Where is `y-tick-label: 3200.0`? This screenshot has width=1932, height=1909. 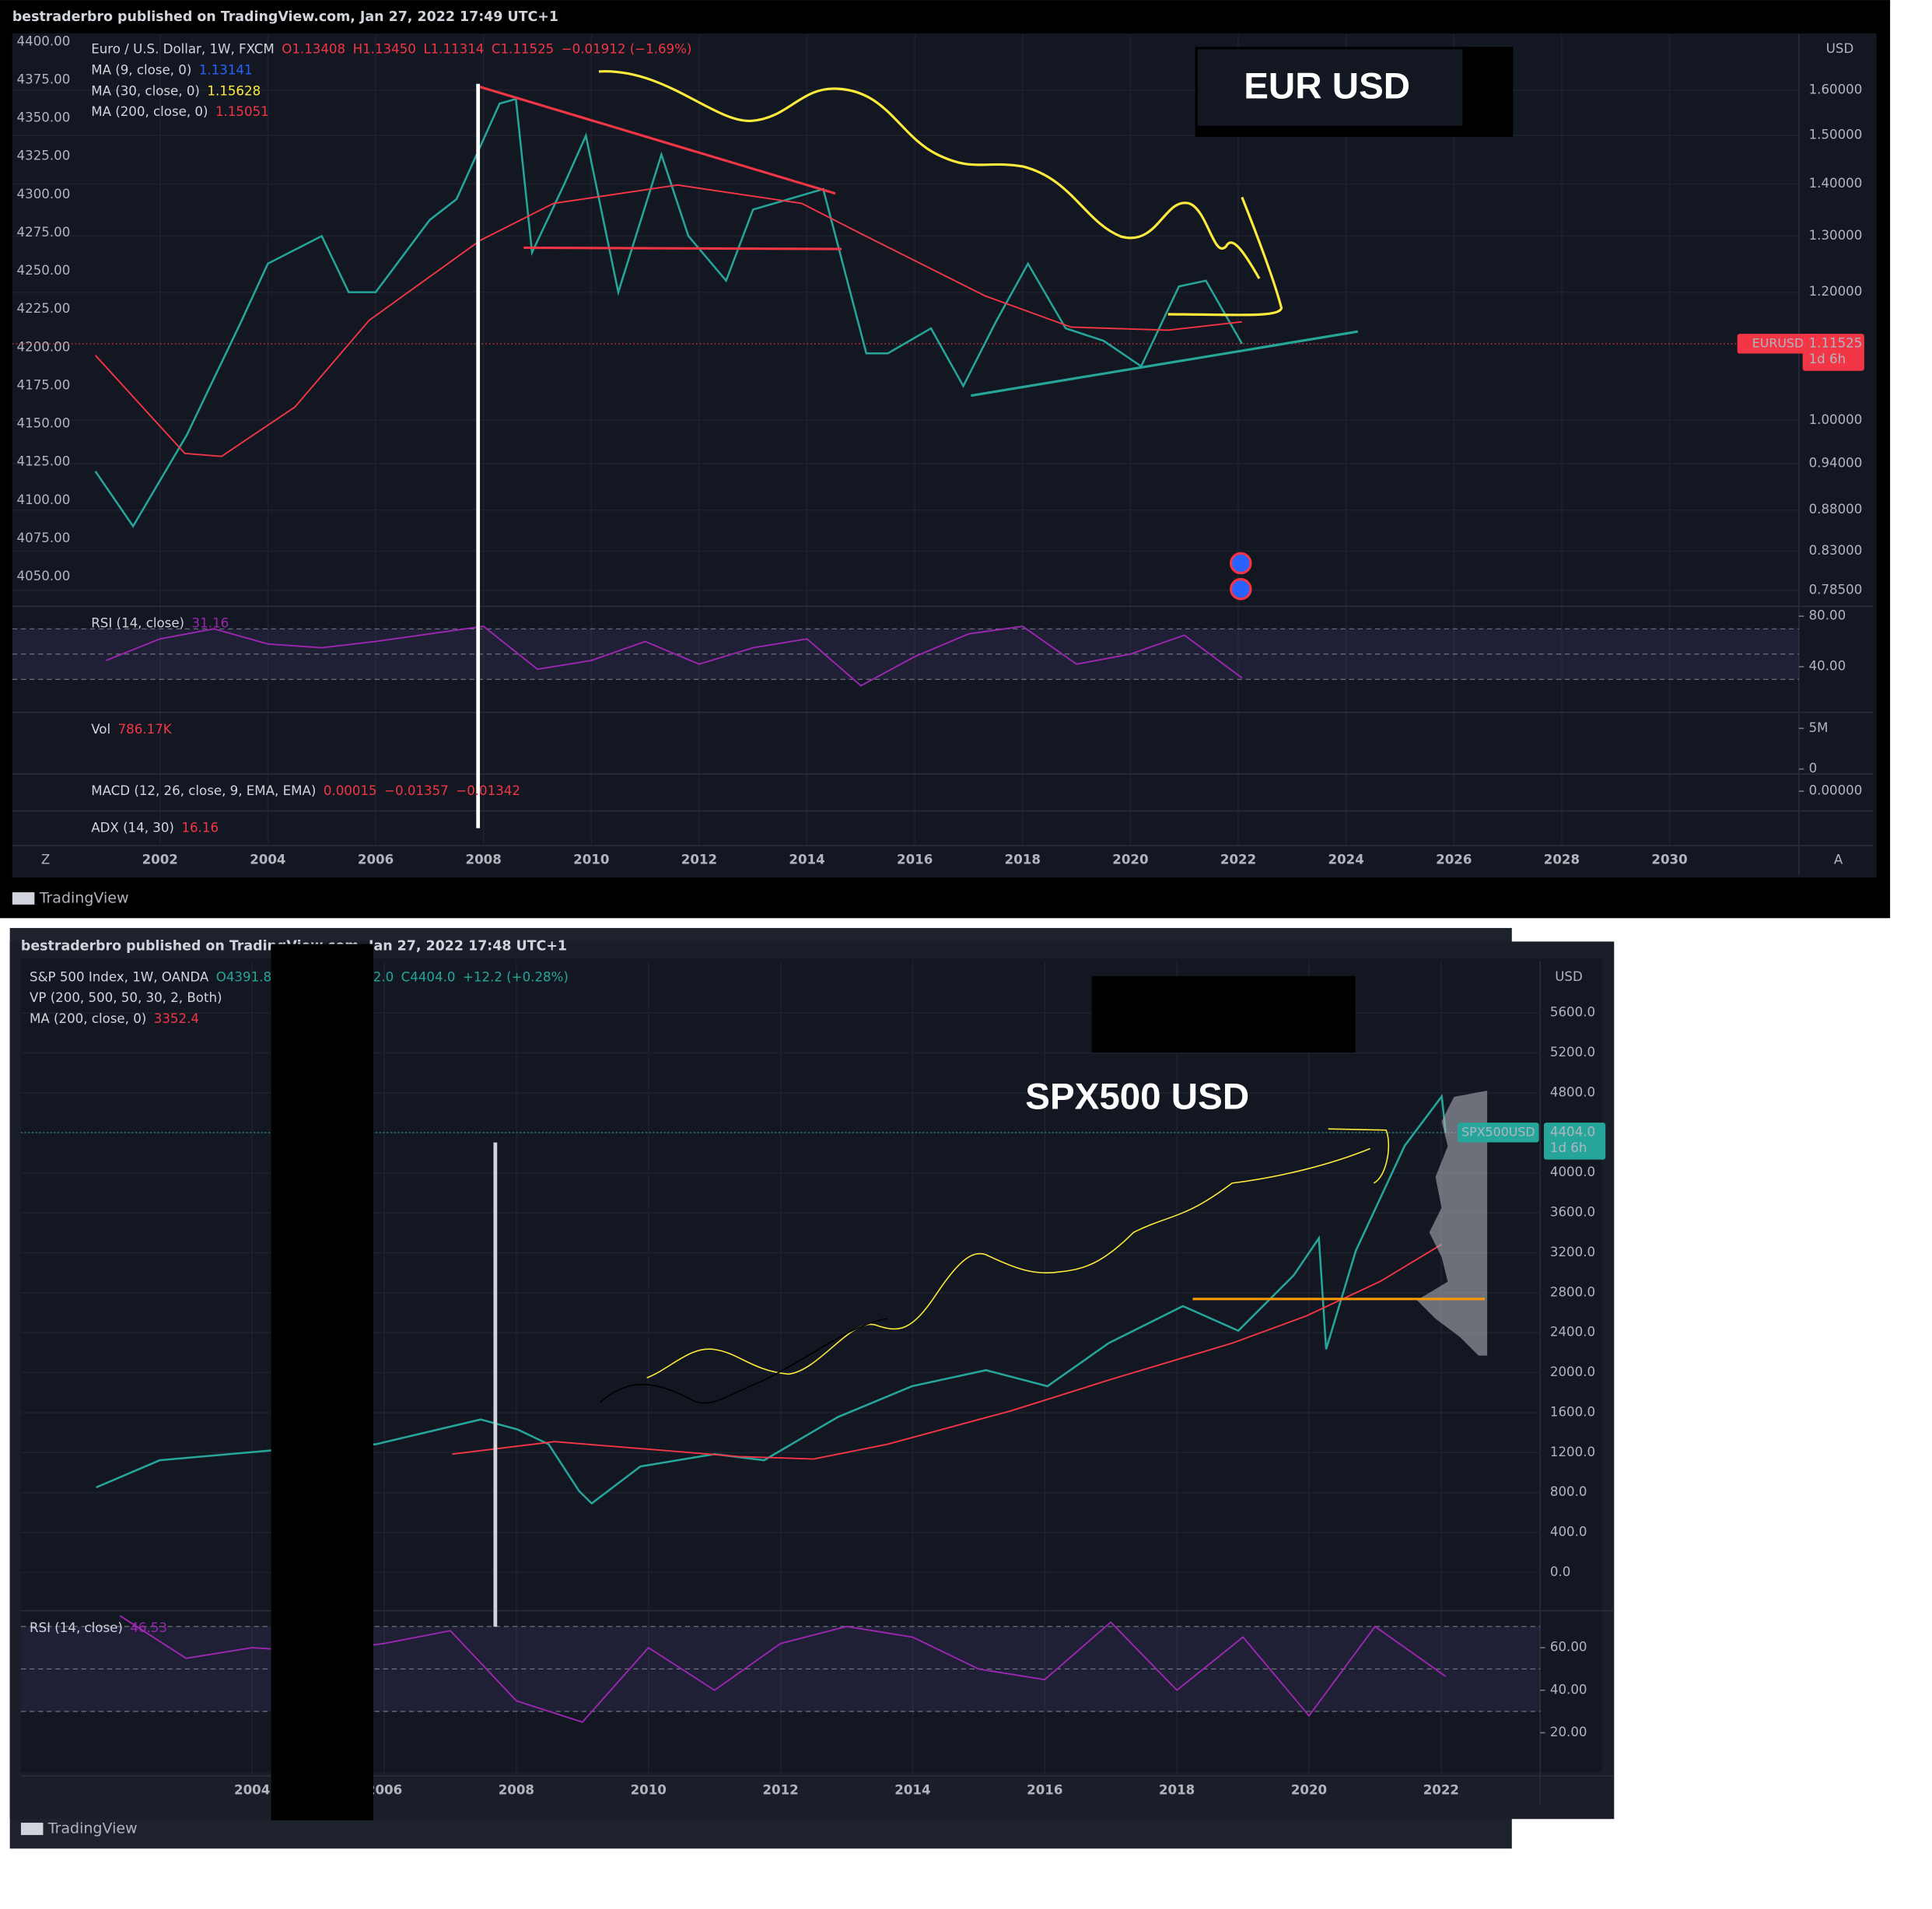
y-tick-label: 3200.0 is located at coordinates (1573, 1252).